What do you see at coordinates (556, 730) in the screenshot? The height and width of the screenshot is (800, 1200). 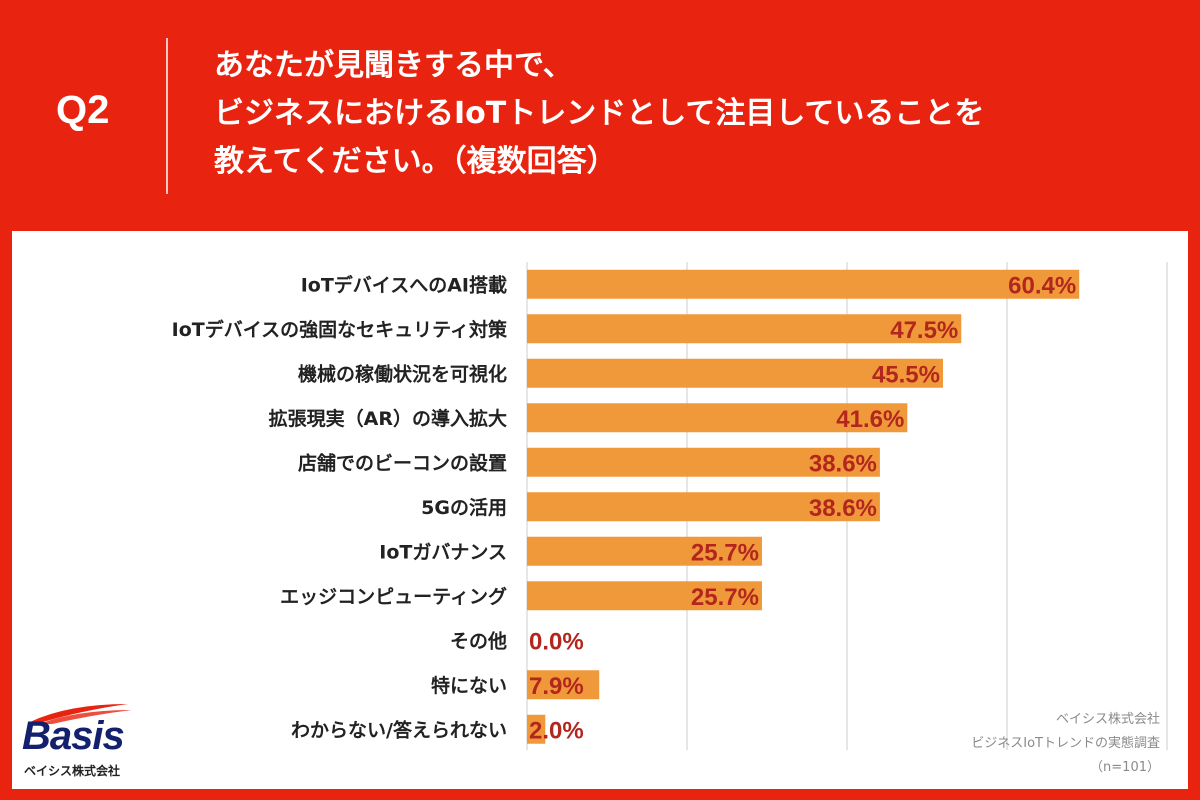 I see `value-label-10: 2.0%` at bounding box center [556, 730].